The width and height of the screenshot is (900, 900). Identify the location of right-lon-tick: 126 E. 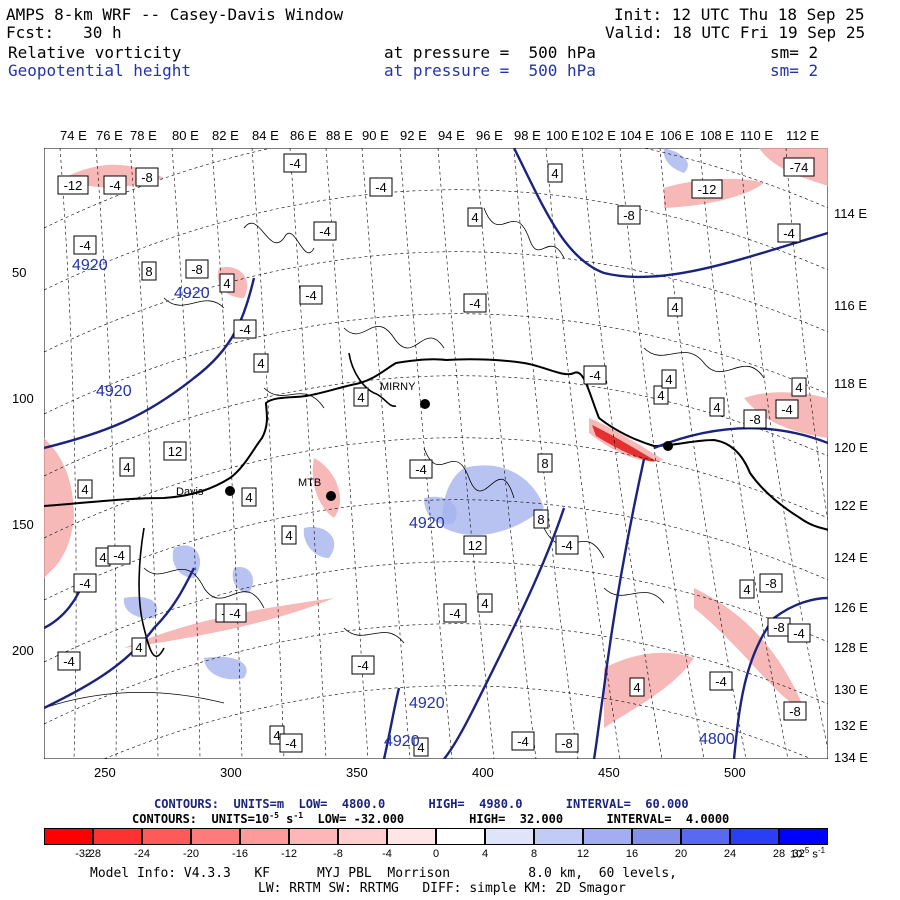
(851, 607).